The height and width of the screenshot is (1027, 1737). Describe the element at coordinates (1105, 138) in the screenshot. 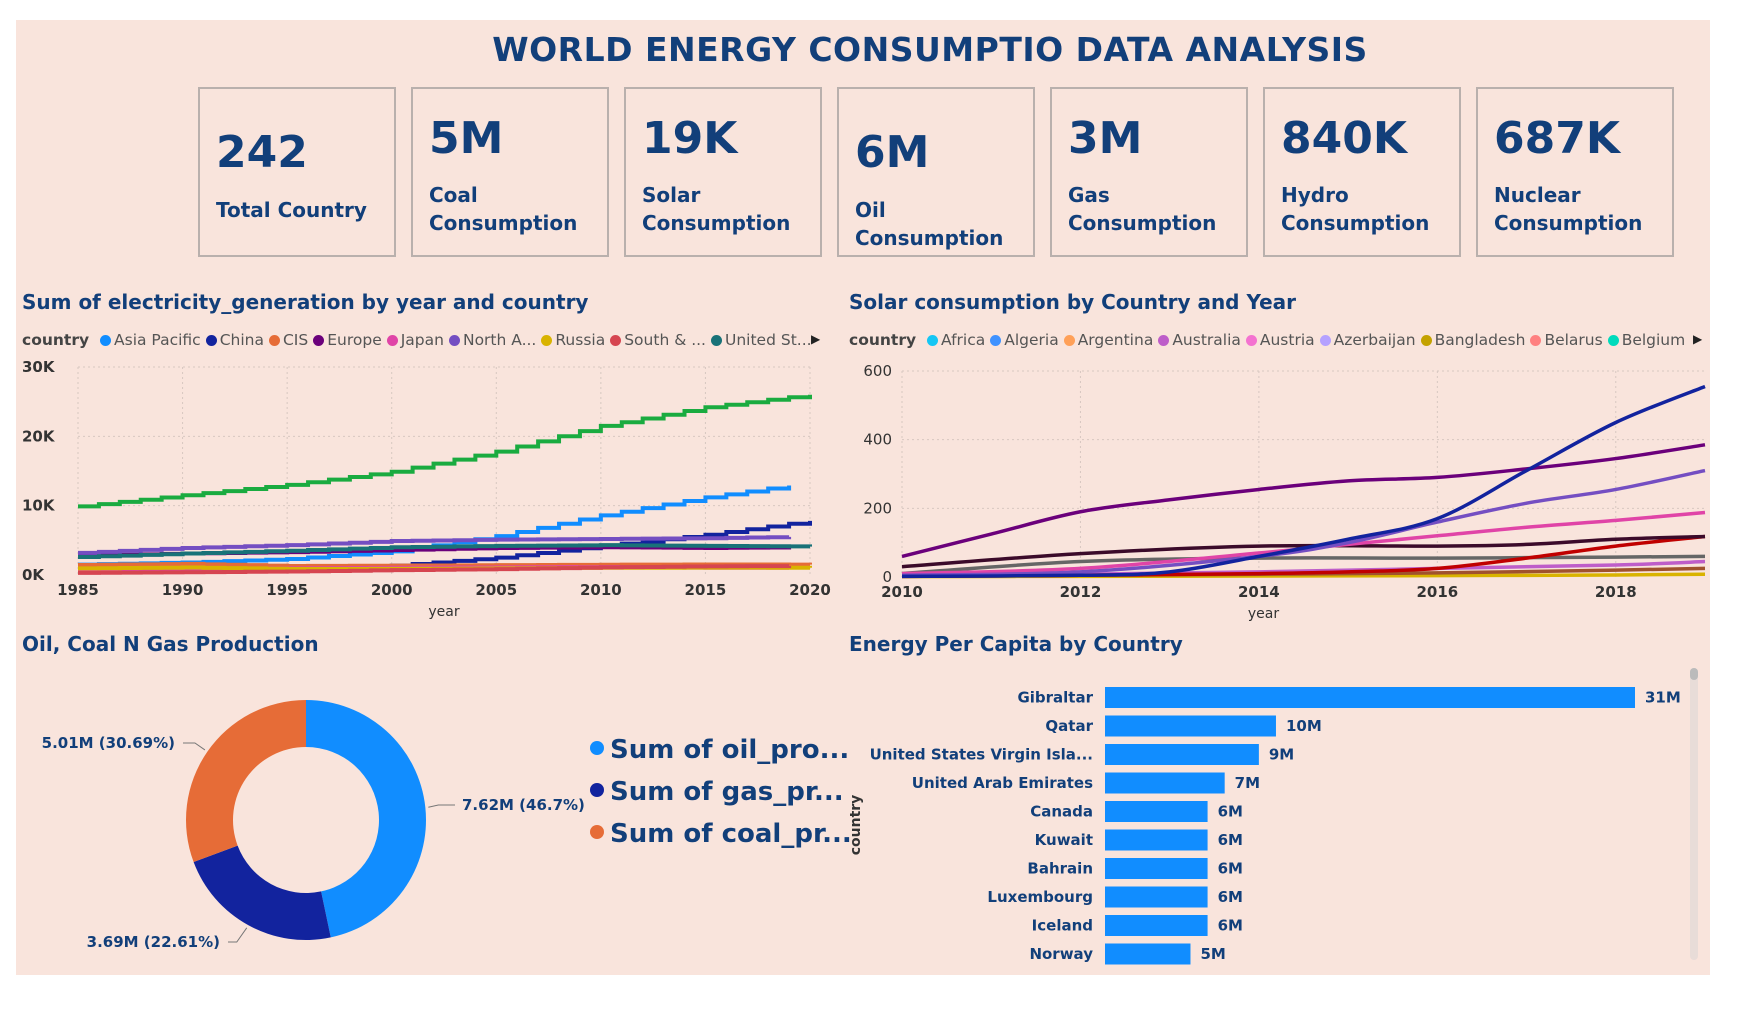

I see `kpi-value: 3M` at that location.